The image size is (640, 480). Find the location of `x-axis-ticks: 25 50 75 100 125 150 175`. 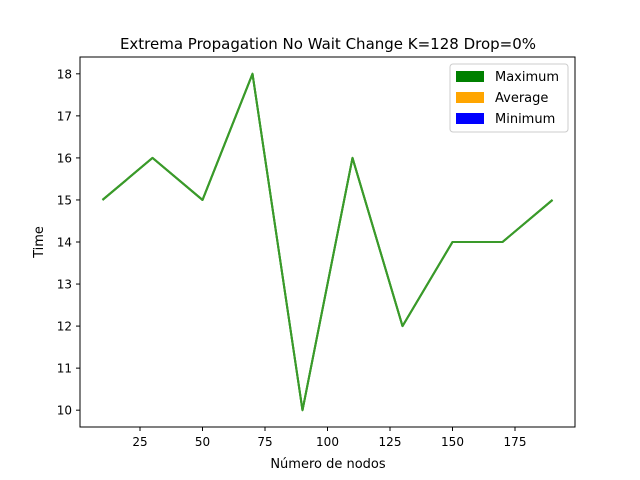

x-axis-ticks: 25 50 75 100 125 150 175 is located at coordinates (329, 438).